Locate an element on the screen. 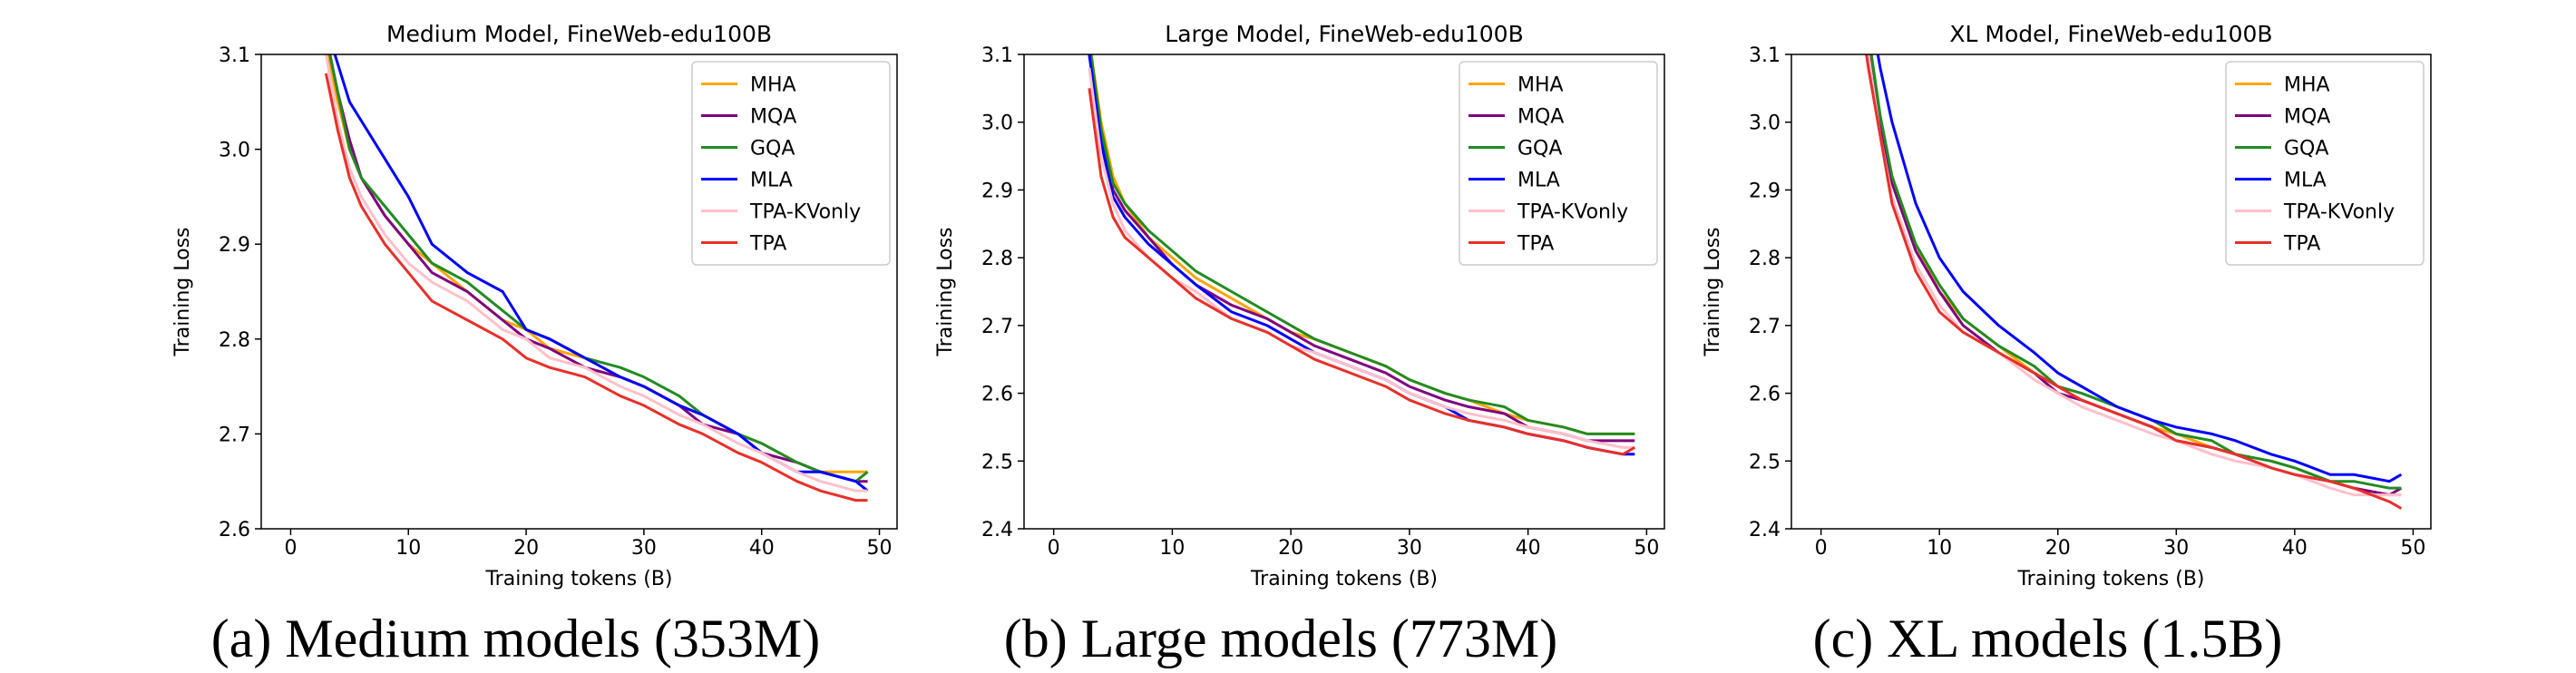 The image size is (2576, 673). caption: (a) Medium models (353M) is located at coordinates (516, 638).